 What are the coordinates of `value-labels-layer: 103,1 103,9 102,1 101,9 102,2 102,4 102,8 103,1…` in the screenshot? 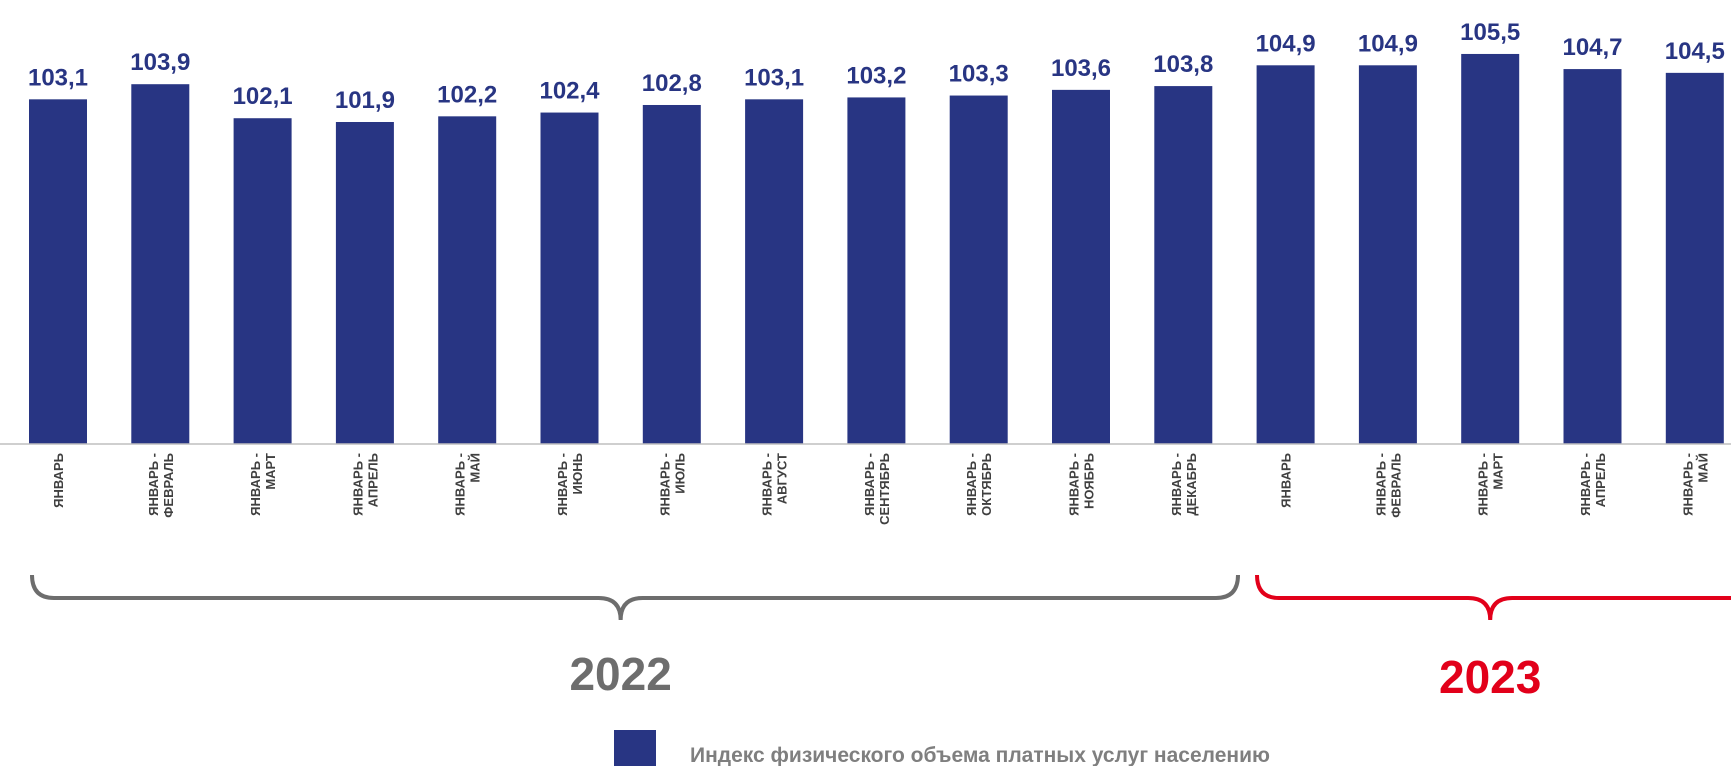 It's located at (876, 66).